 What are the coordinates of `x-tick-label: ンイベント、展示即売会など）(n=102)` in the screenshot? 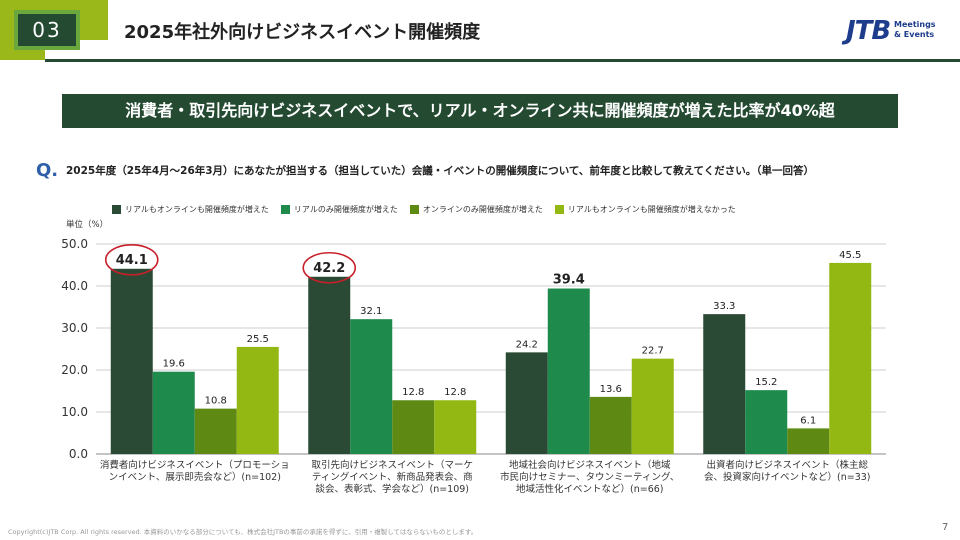 It's located at (195, 477).